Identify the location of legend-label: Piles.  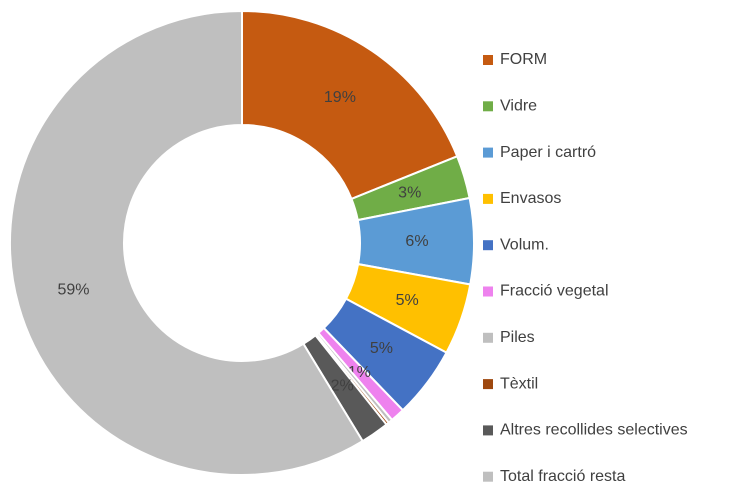
(517, 337).